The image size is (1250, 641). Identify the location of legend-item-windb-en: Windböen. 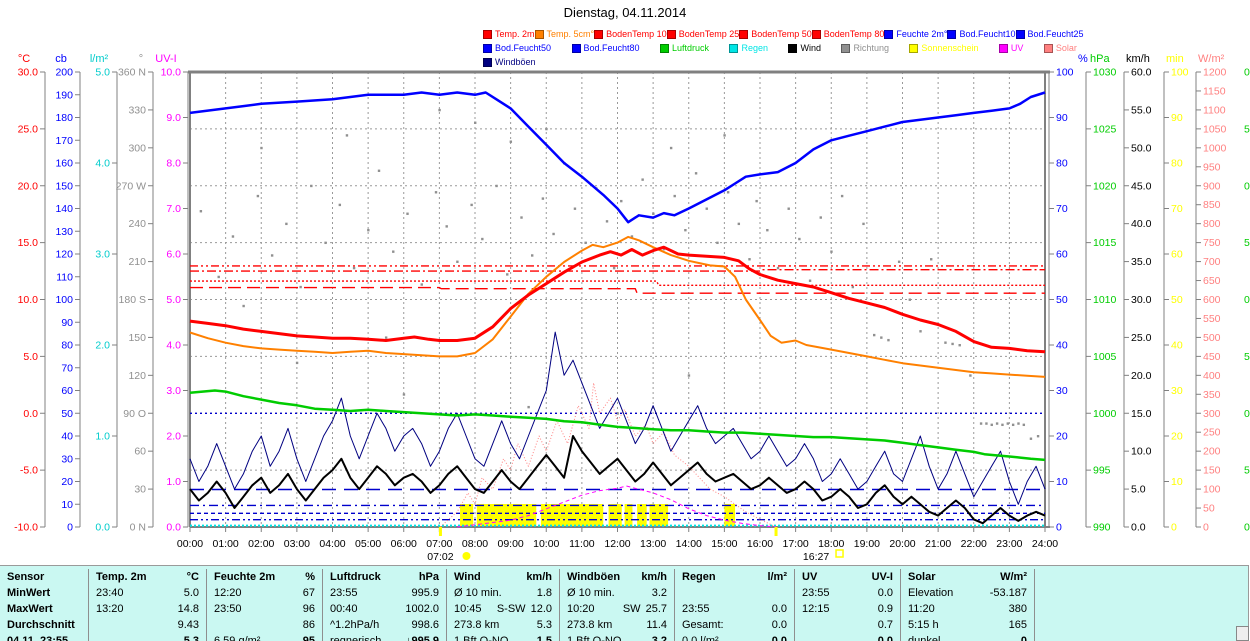
(509, 62).